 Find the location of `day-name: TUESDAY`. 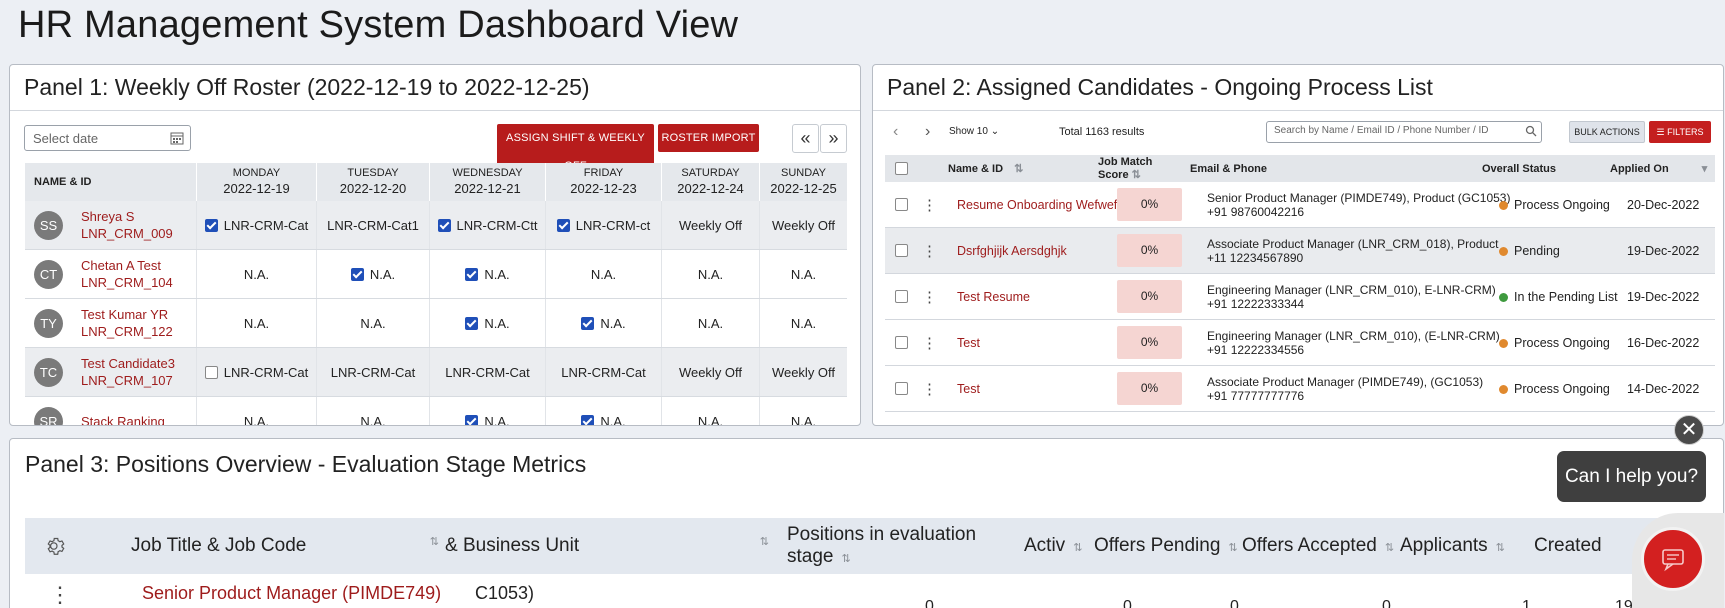

day-name: TUESDAY is located at coordinates (373, 173).